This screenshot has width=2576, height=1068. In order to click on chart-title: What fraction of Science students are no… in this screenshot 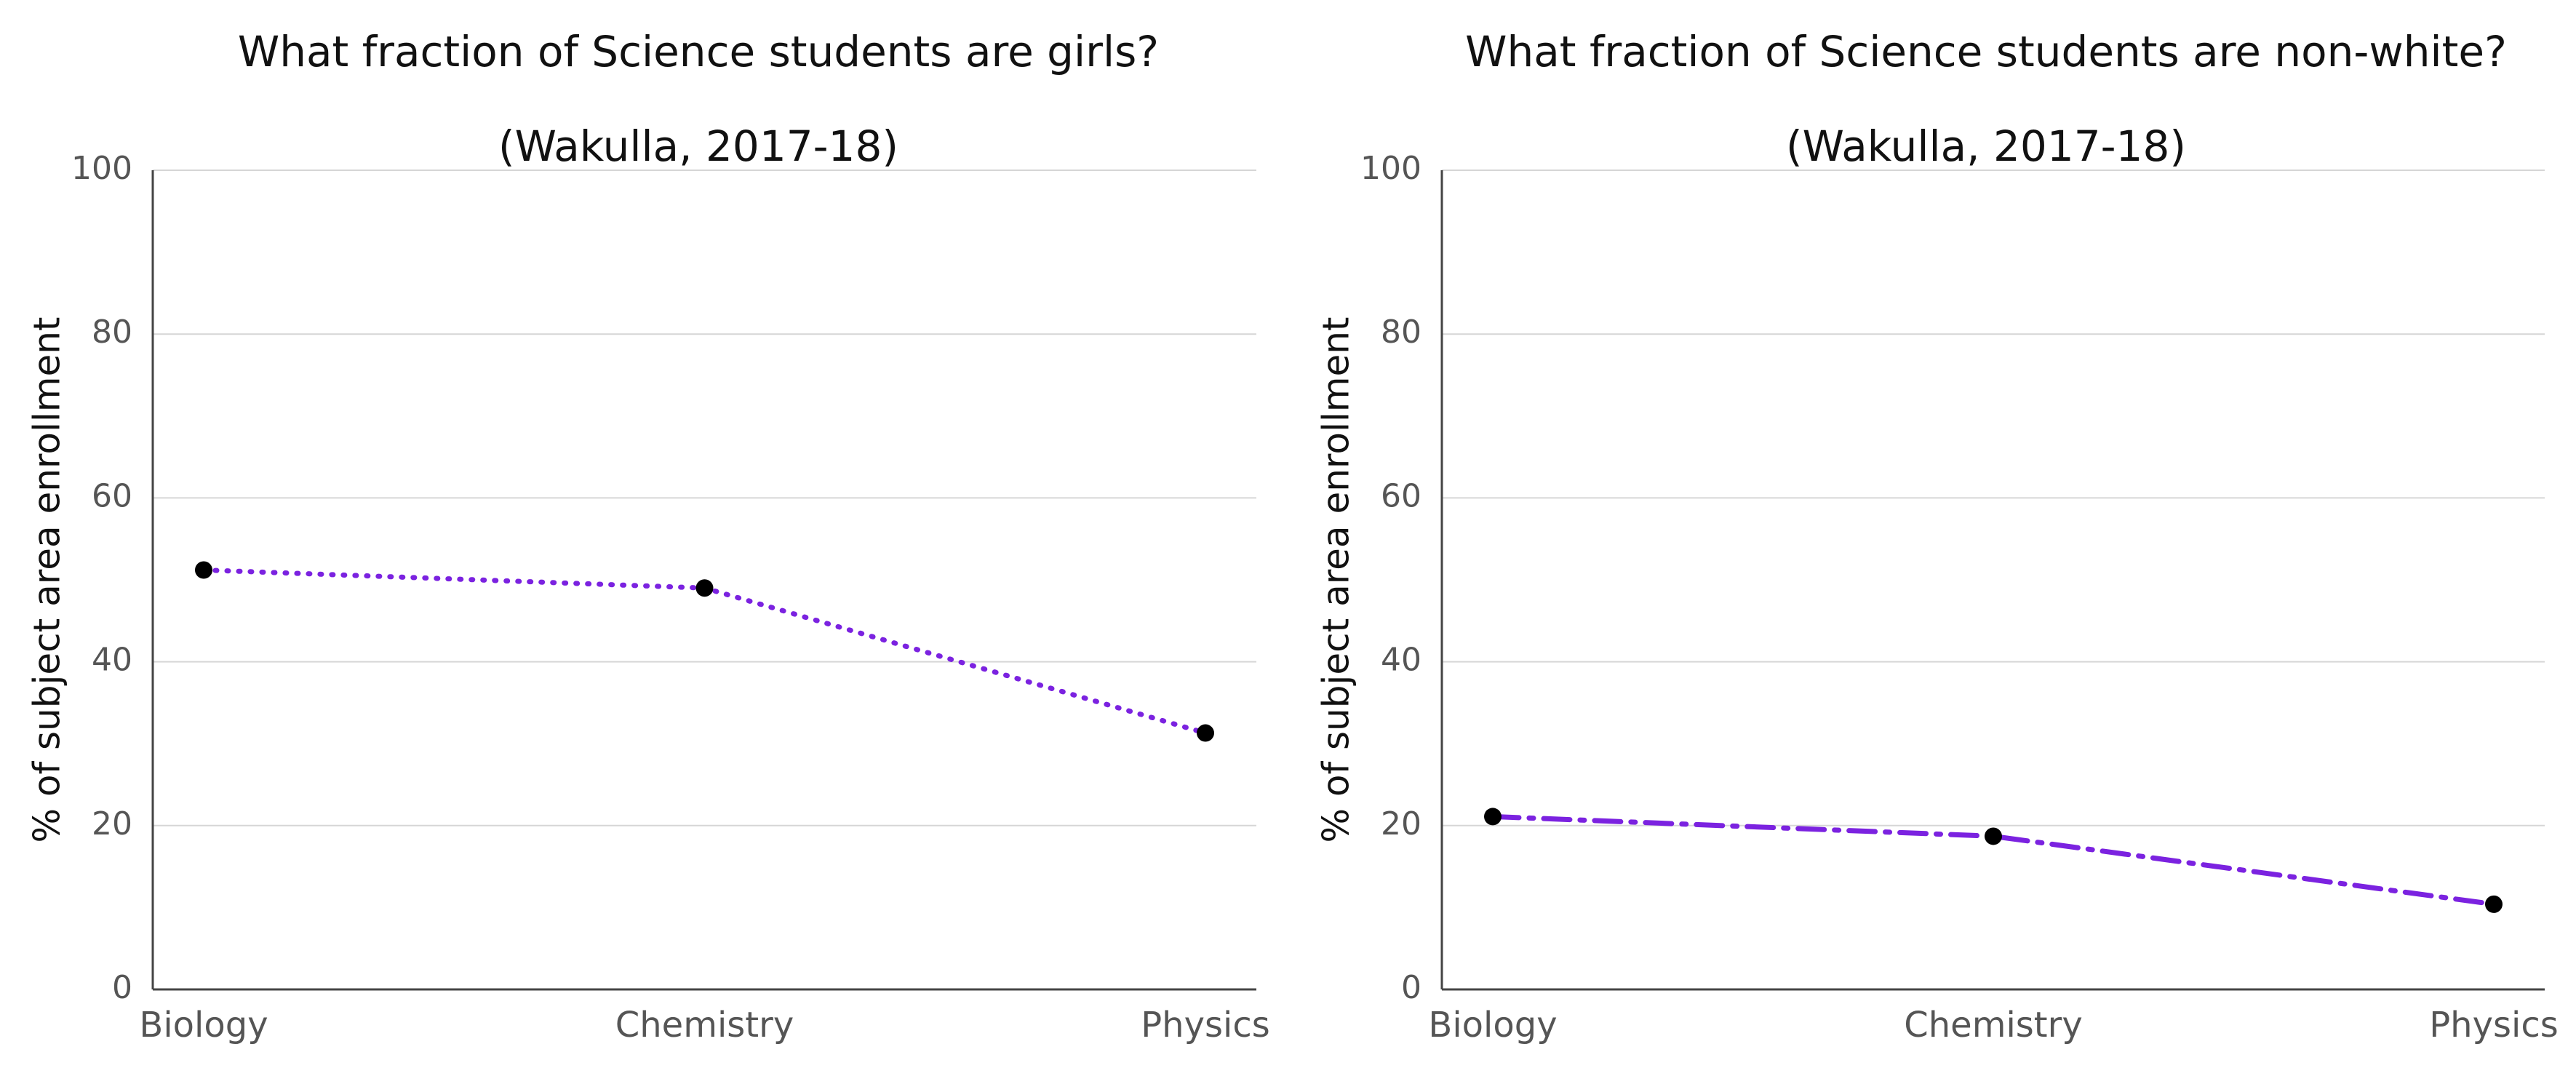, I will do `click(1986, 51)`.